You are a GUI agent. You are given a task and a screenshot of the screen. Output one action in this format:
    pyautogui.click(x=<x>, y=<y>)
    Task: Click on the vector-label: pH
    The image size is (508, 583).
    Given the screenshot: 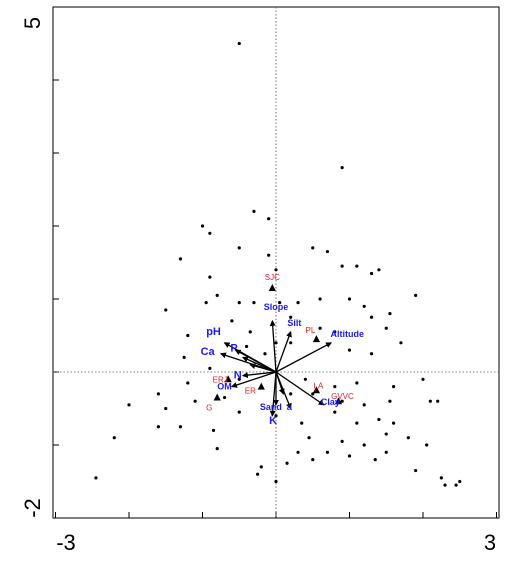 What is the action you would take?
    pyautogui.click(x=213, y=332)
    